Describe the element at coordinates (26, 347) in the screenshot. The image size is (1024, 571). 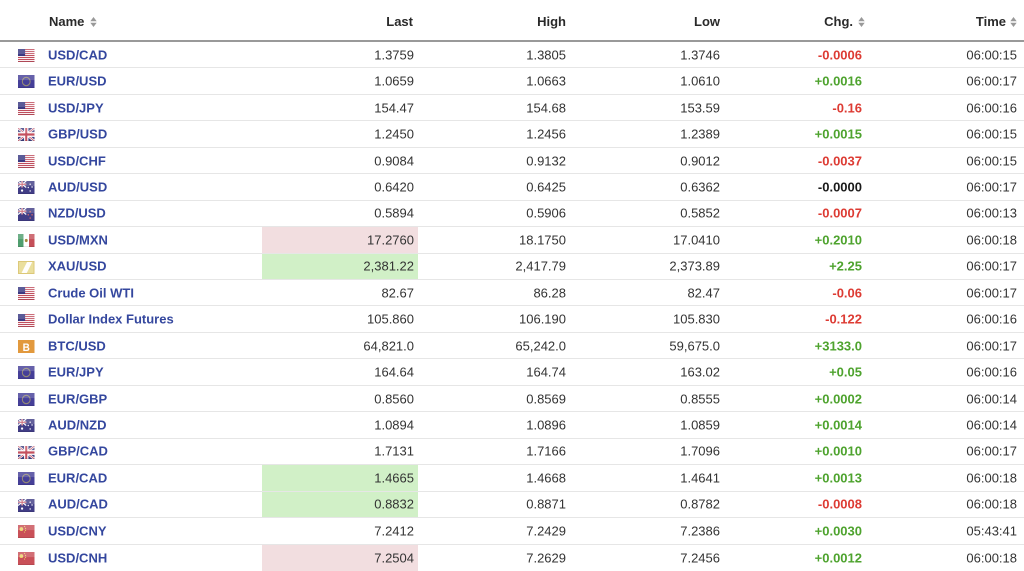
I see `svg-text: B` at that location.